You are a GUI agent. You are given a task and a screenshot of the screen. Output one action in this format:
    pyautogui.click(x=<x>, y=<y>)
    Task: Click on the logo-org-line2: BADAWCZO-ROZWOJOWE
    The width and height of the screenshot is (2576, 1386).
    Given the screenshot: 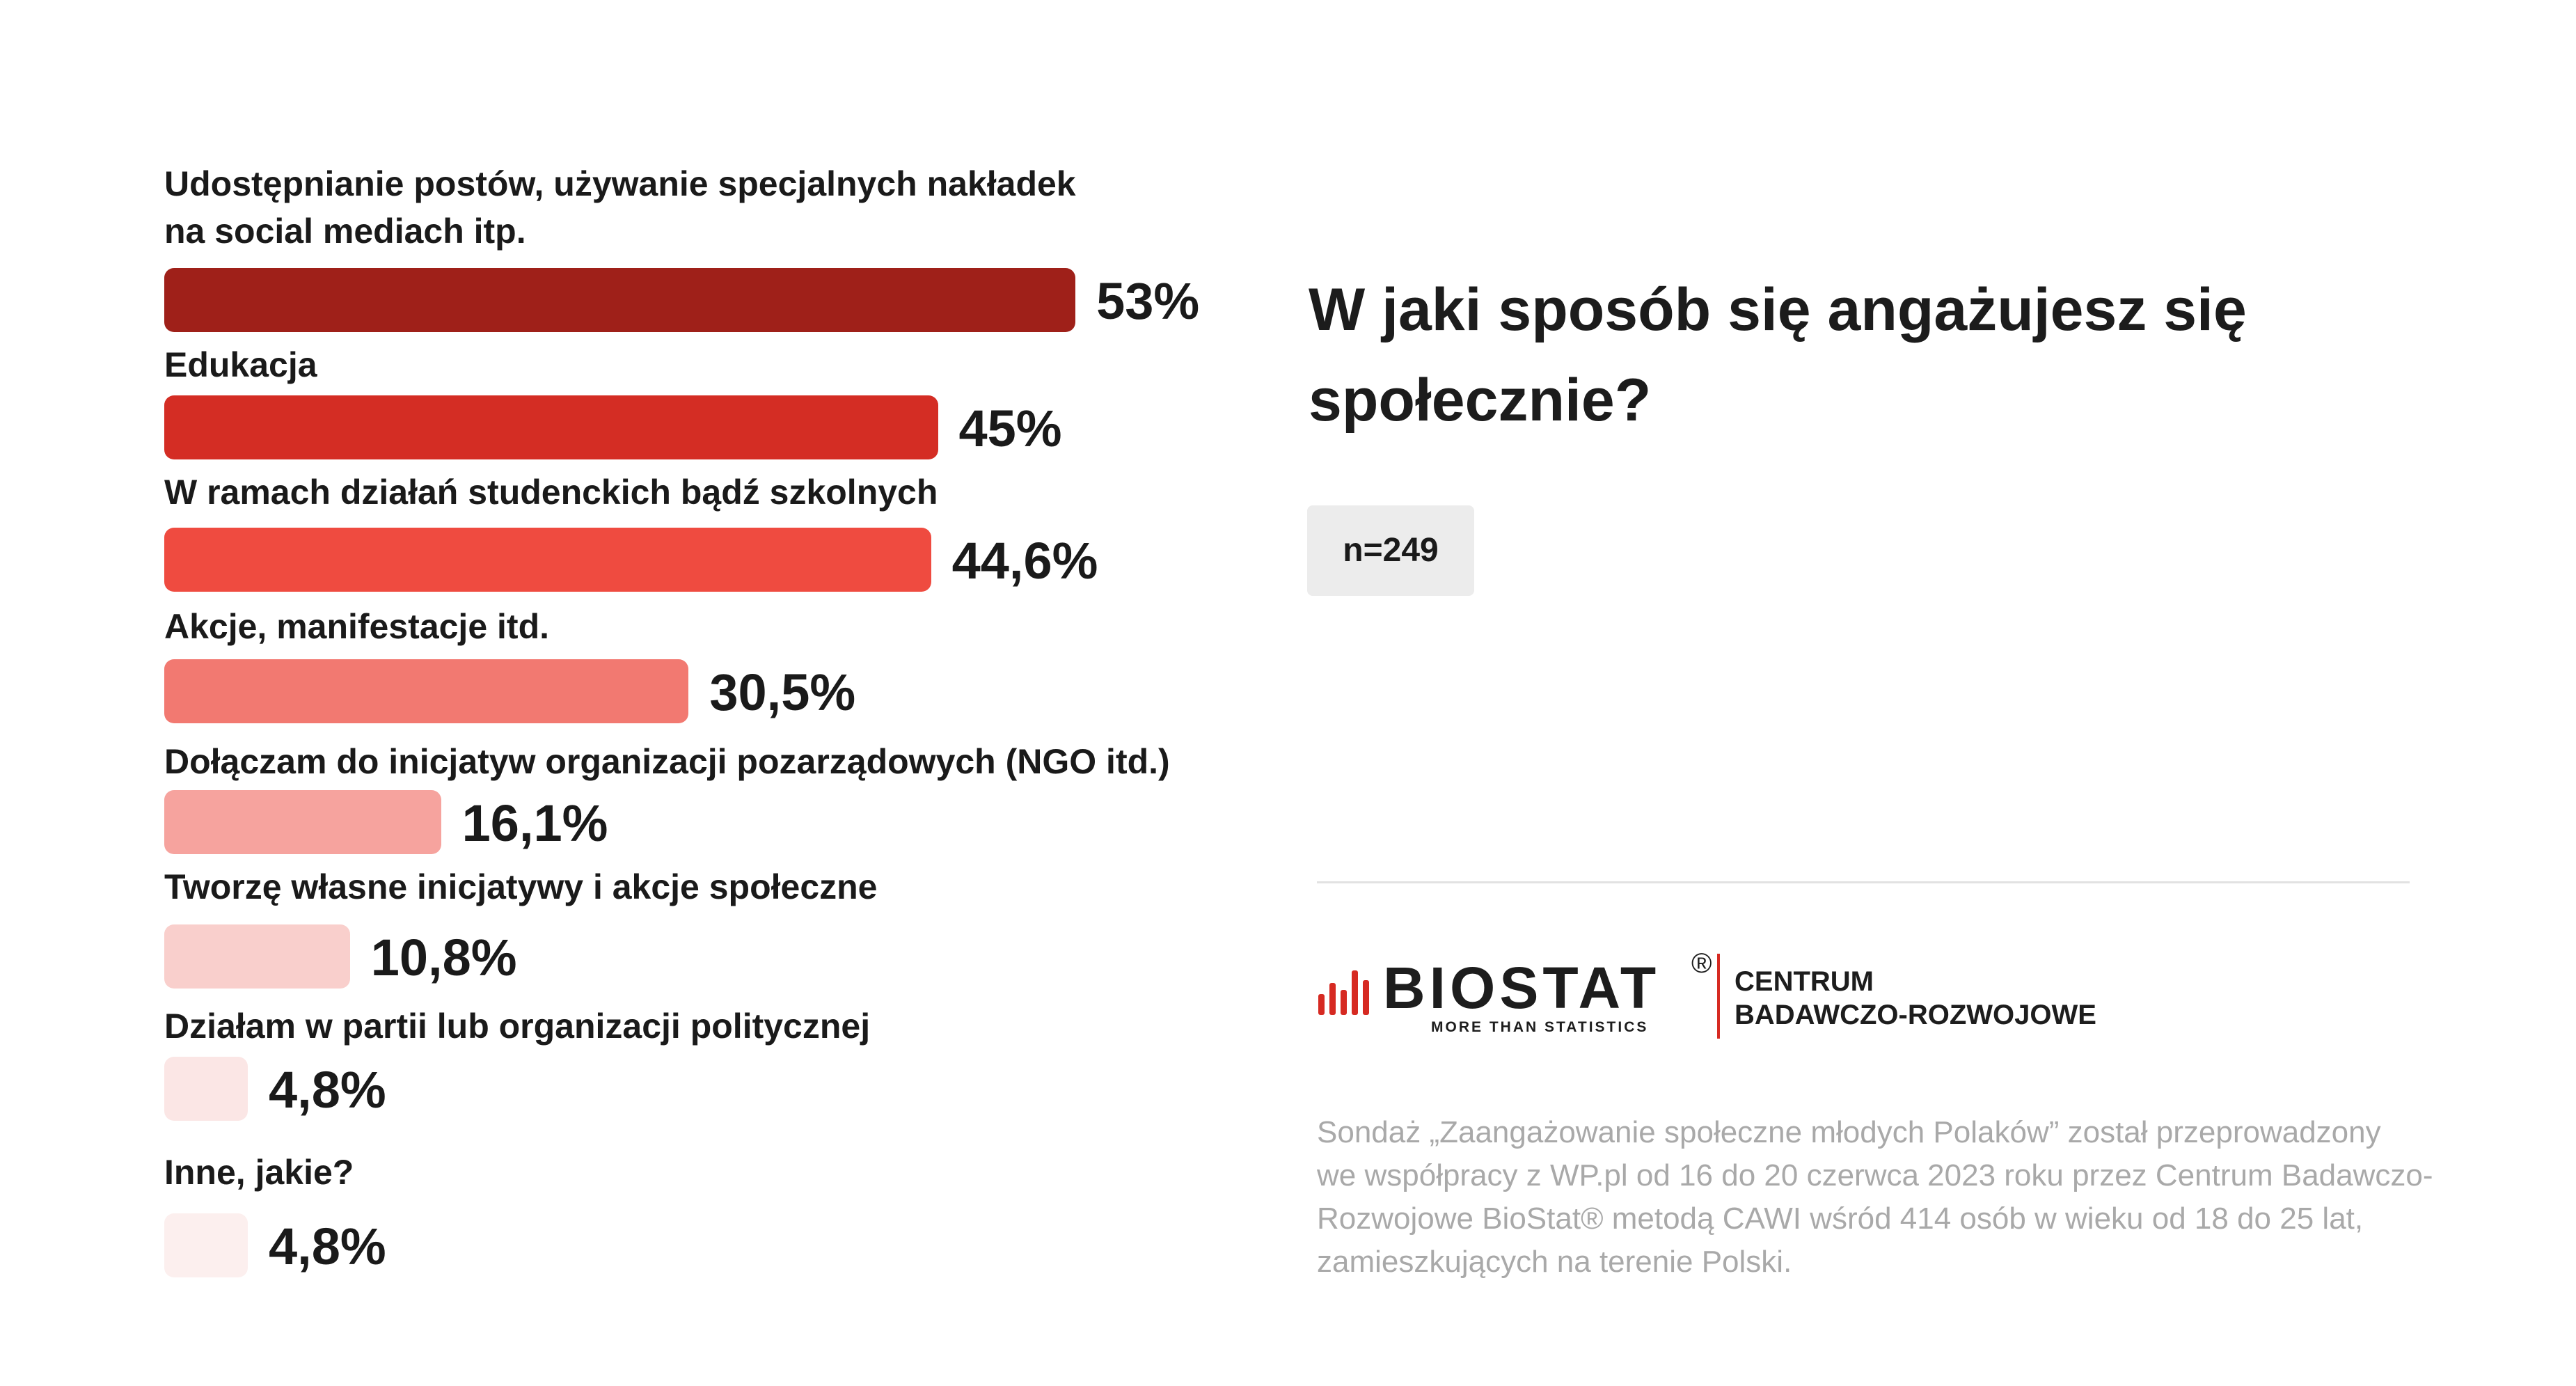 What is the action you would take?
    pyautogui.click(x=1915, y=1015)
    